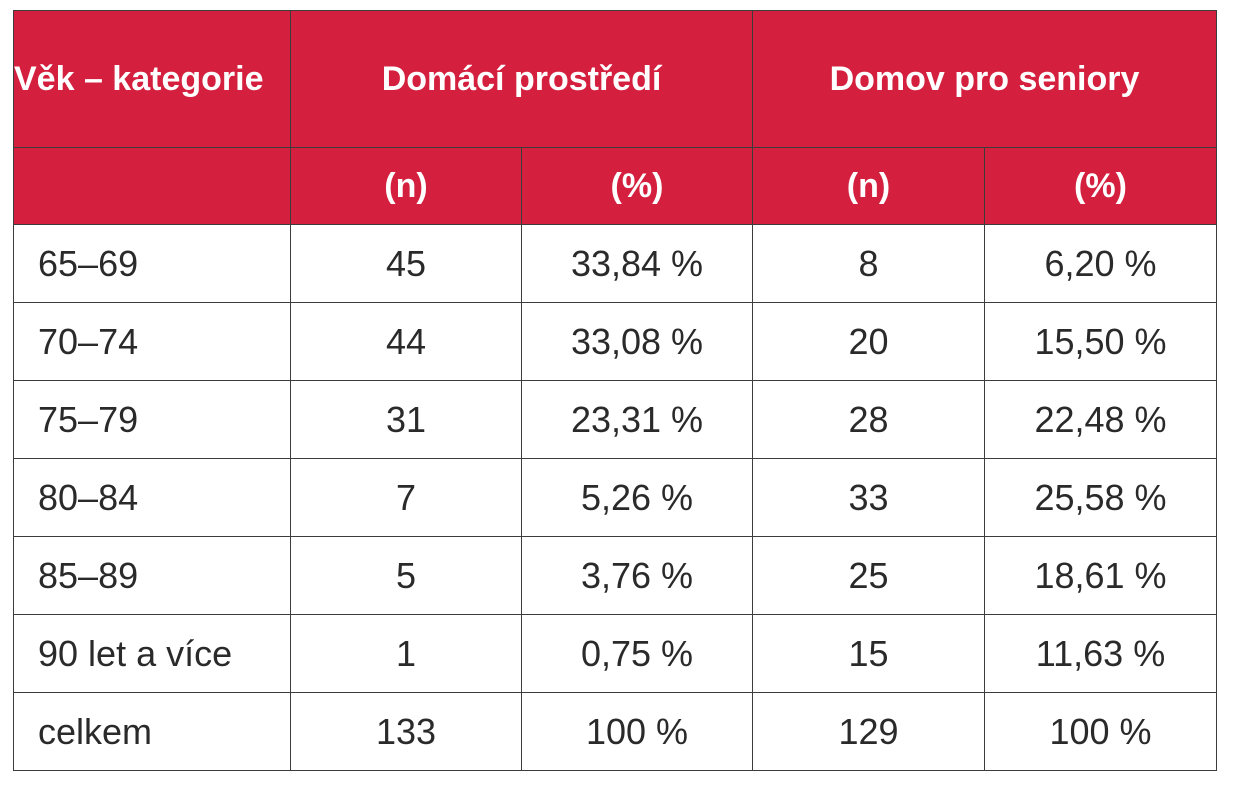 The width and height of the screenshot is (1254, 800). What do you see at coordinates (406, 186) in the screenshot?
I see `header-home-n: (n)` at bounding box center [406, 186].